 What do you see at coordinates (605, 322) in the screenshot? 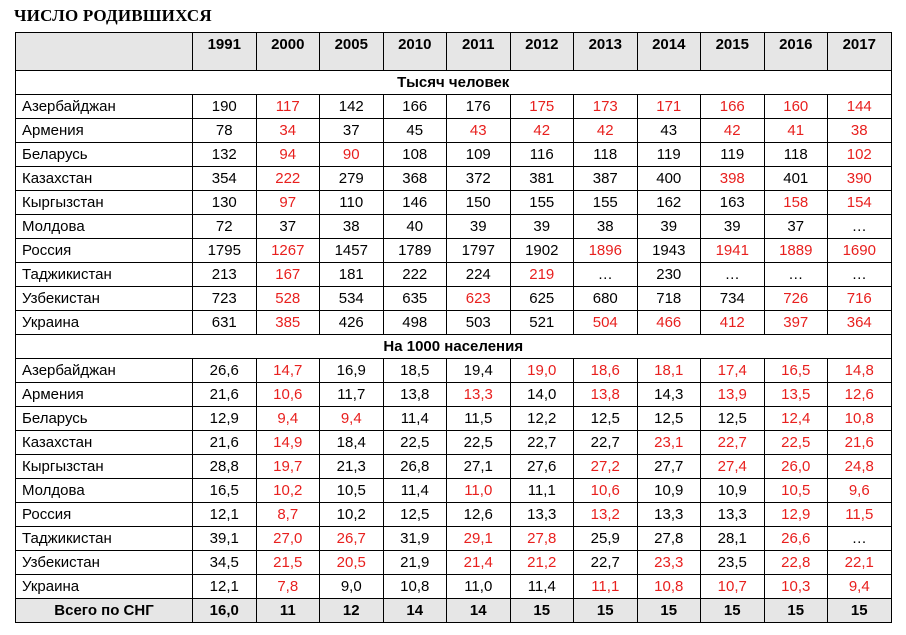
I see `value-cell: 504` at bounding box center [605, 322].